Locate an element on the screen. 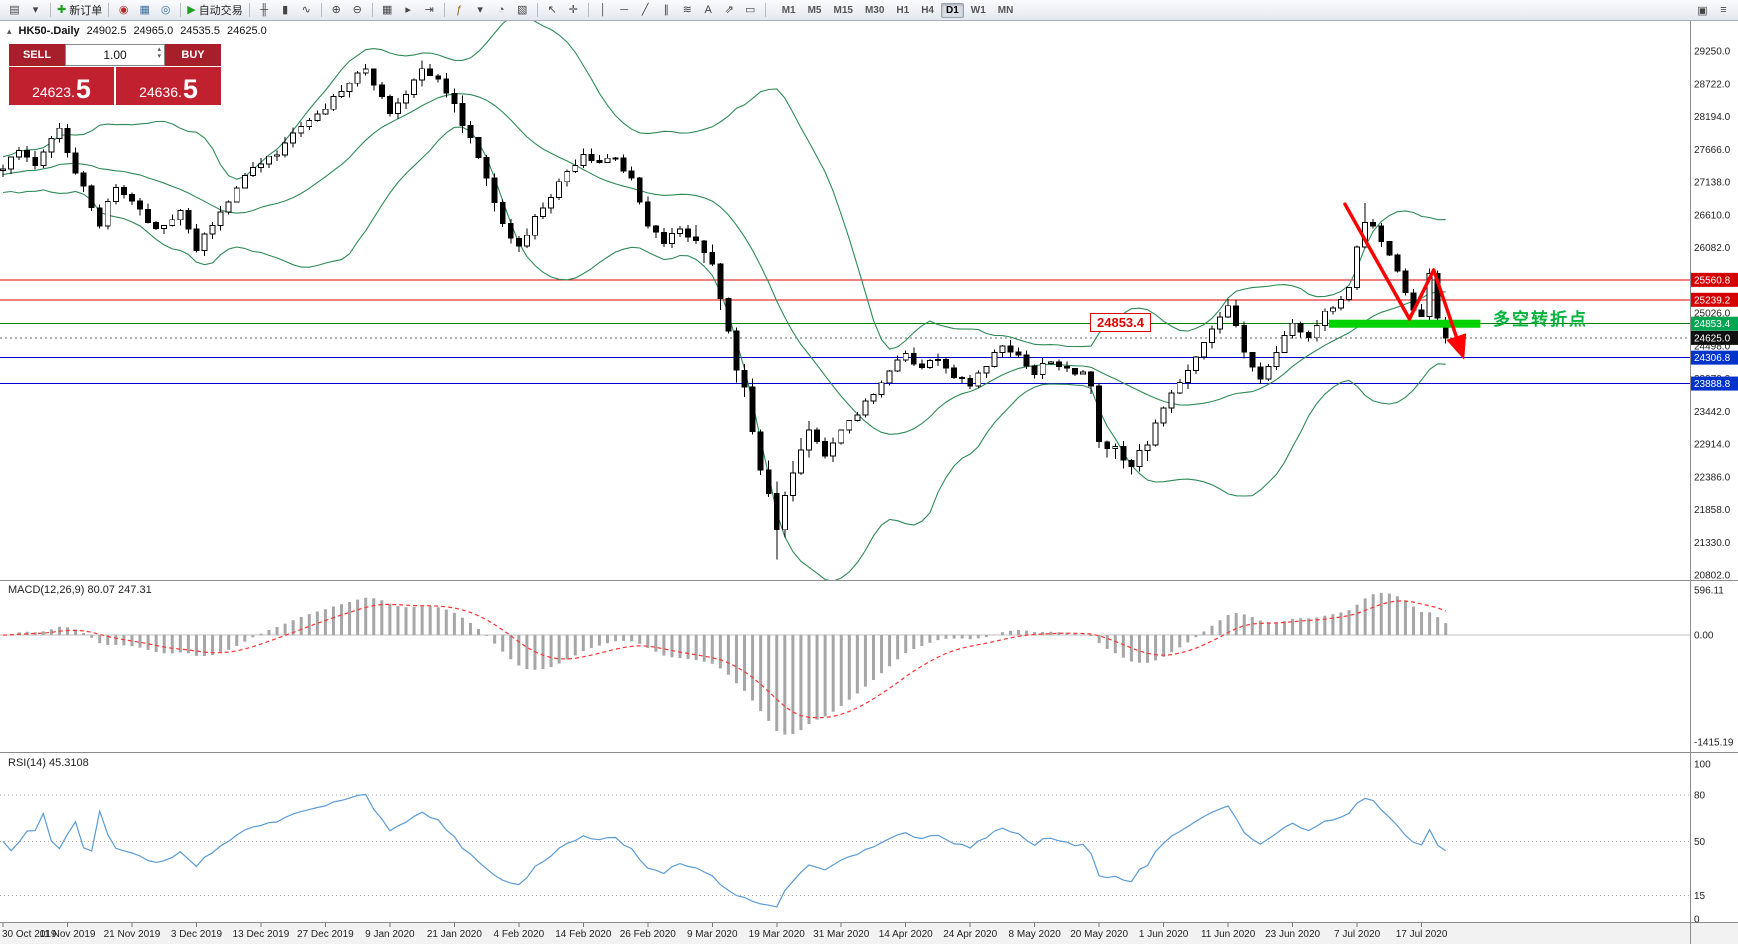 Image resolution: width=1738 pixels, height=944 pixels. templates-icon: ▧ is located at coordinates (522, 10).